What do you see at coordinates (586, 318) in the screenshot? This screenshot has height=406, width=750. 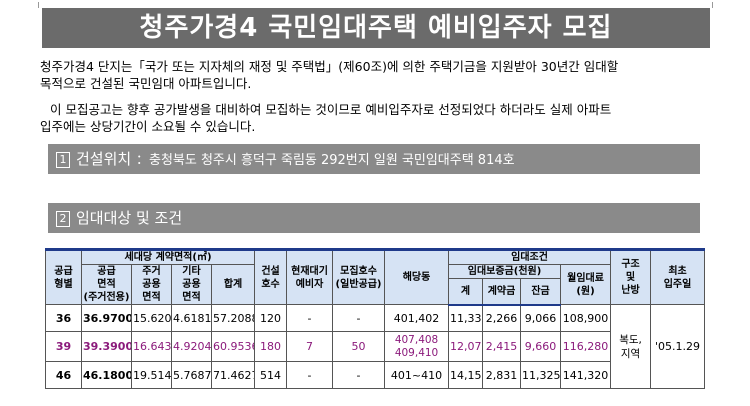 I see `cell-rent: 108,900` at bounding box center [586, 318].